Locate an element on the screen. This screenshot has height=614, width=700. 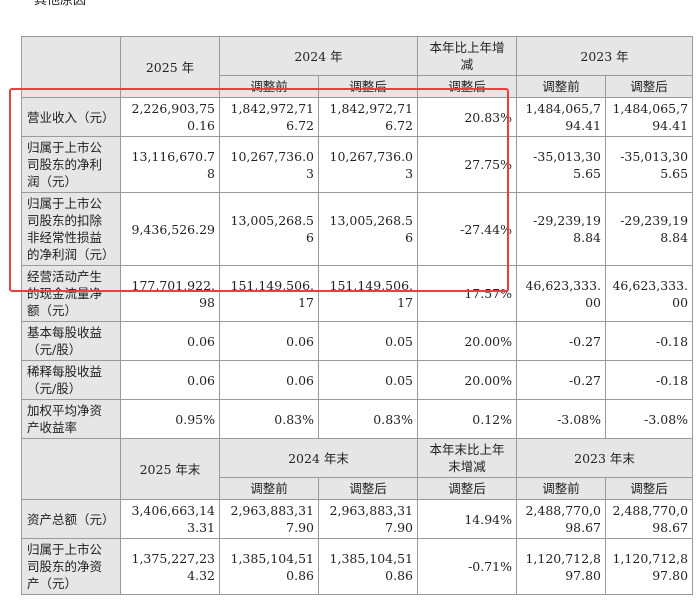
header-label-blank is located at coordinates (71, 67).